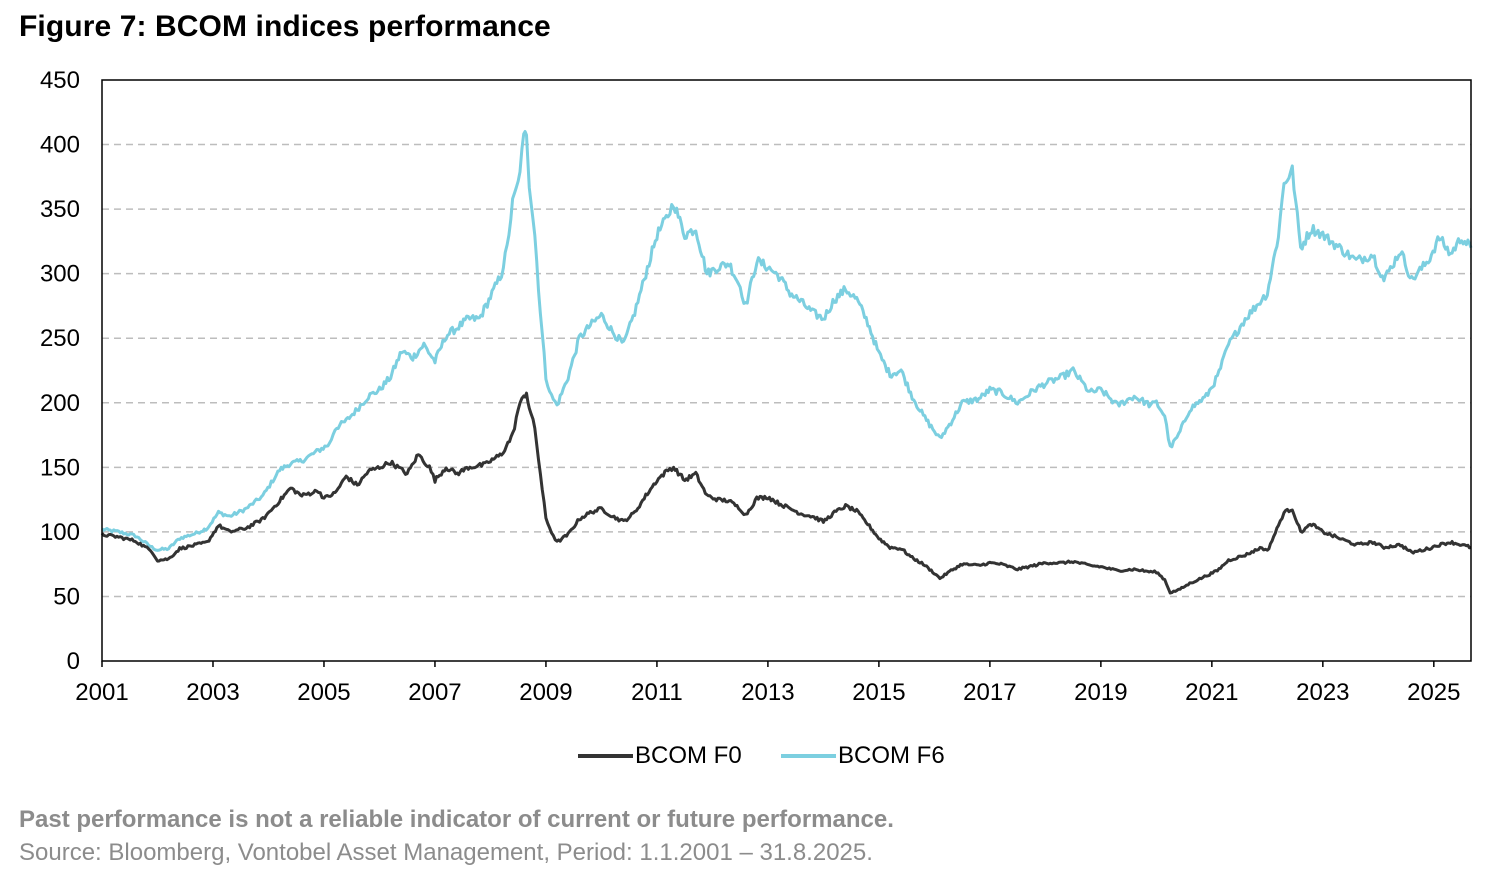  I want to click on chart-title: Figure 7: BCOM indices performance, so click(285, 26).